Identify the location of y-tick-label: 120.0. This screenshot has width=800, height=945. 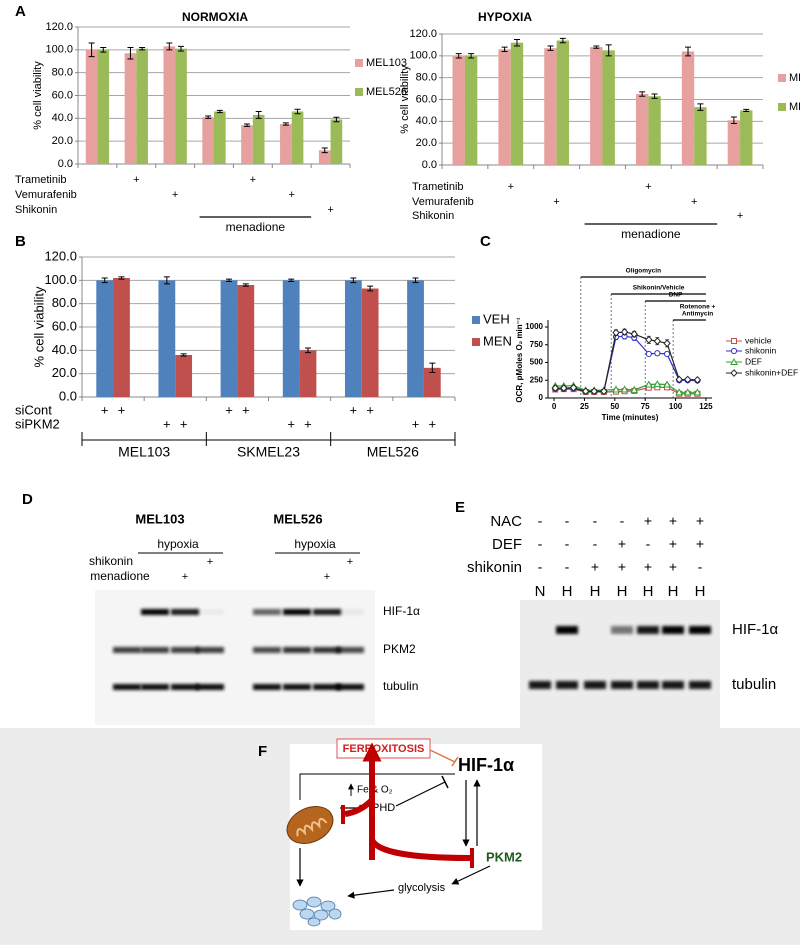
(59, 27).